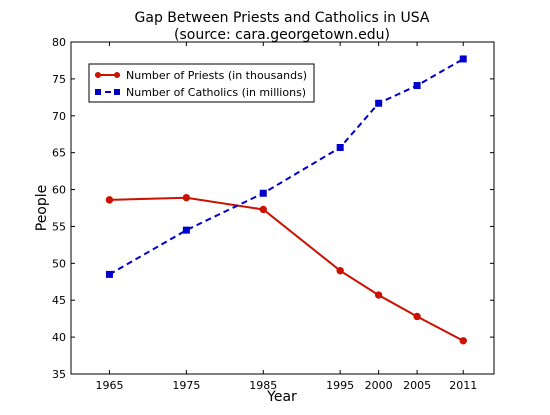 The width and height of the screenshot is (550, 415). What do you see at coordinates (281, 397) in the screenshot?
I see `x-axis-label: Year` at bounding box center [281, 397].